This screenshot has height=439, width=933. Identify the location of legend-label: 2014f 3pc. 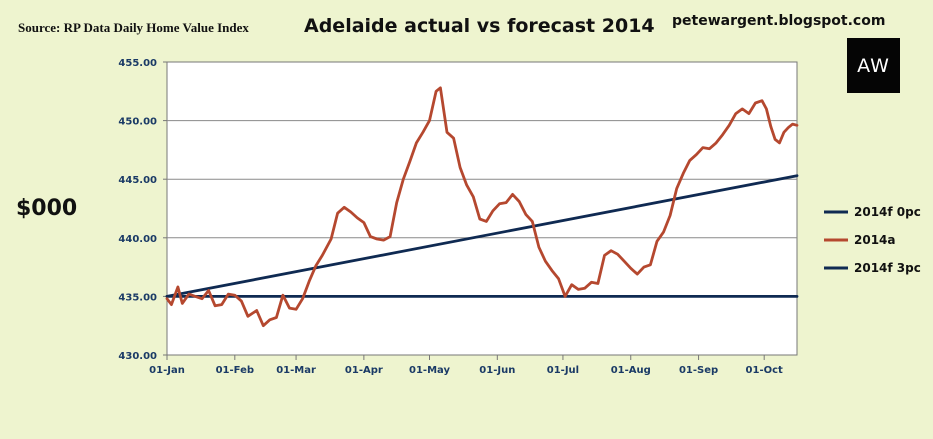
(887, 268).